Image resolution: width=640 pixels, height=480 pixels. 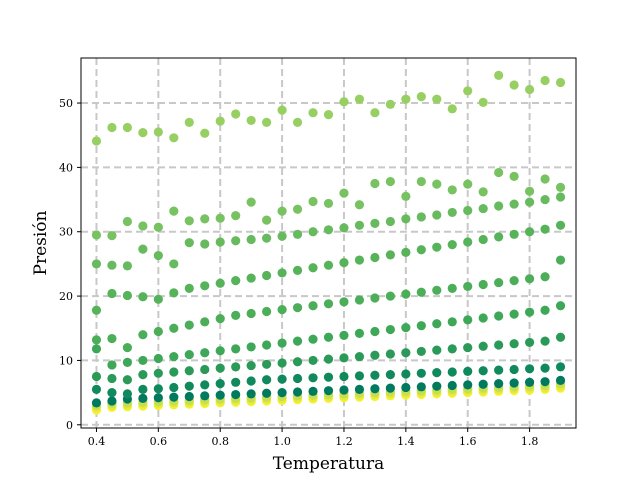 I want to click on y-tick-label: 40, so click(x=66, y=167).